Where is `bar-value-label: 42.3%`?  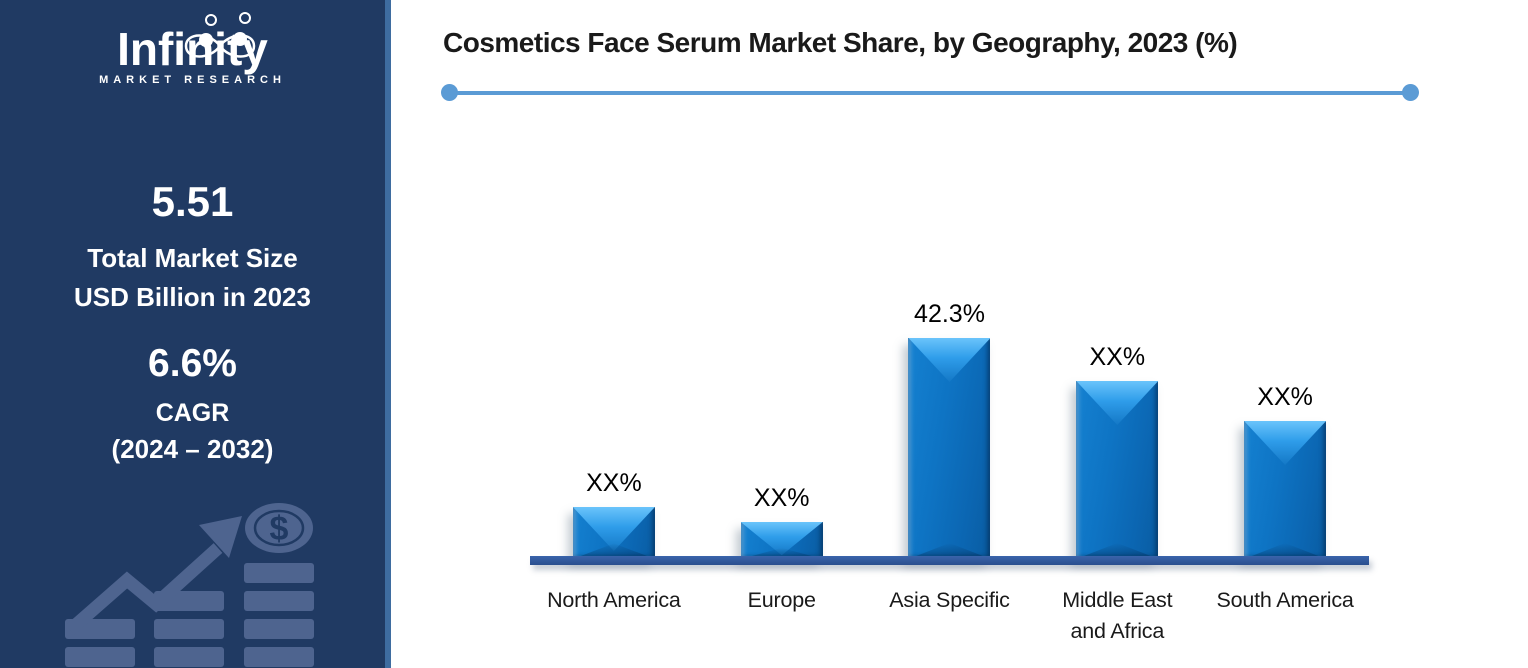 bar-value-label: 42.3% is located at coordinates (949, 314).